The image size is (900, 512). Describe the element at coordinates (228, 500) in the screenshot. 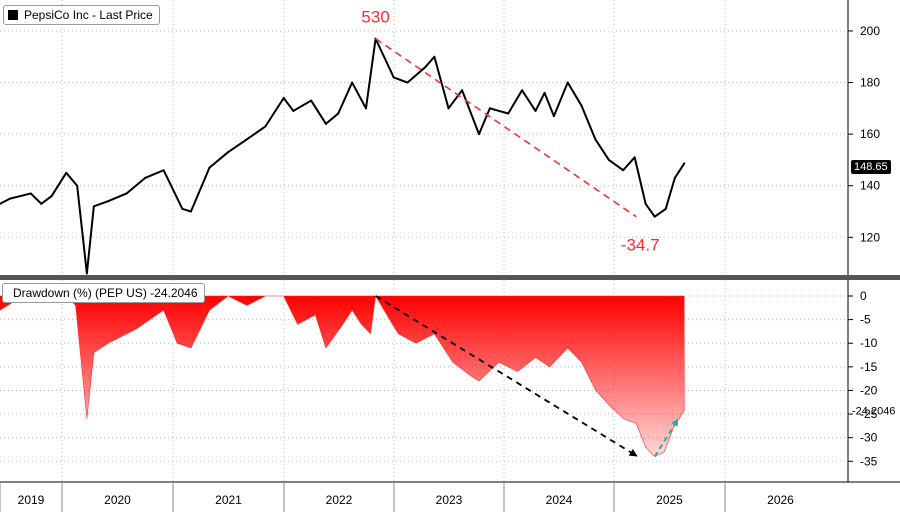

I see `x-tick-label: 2021` at that location.